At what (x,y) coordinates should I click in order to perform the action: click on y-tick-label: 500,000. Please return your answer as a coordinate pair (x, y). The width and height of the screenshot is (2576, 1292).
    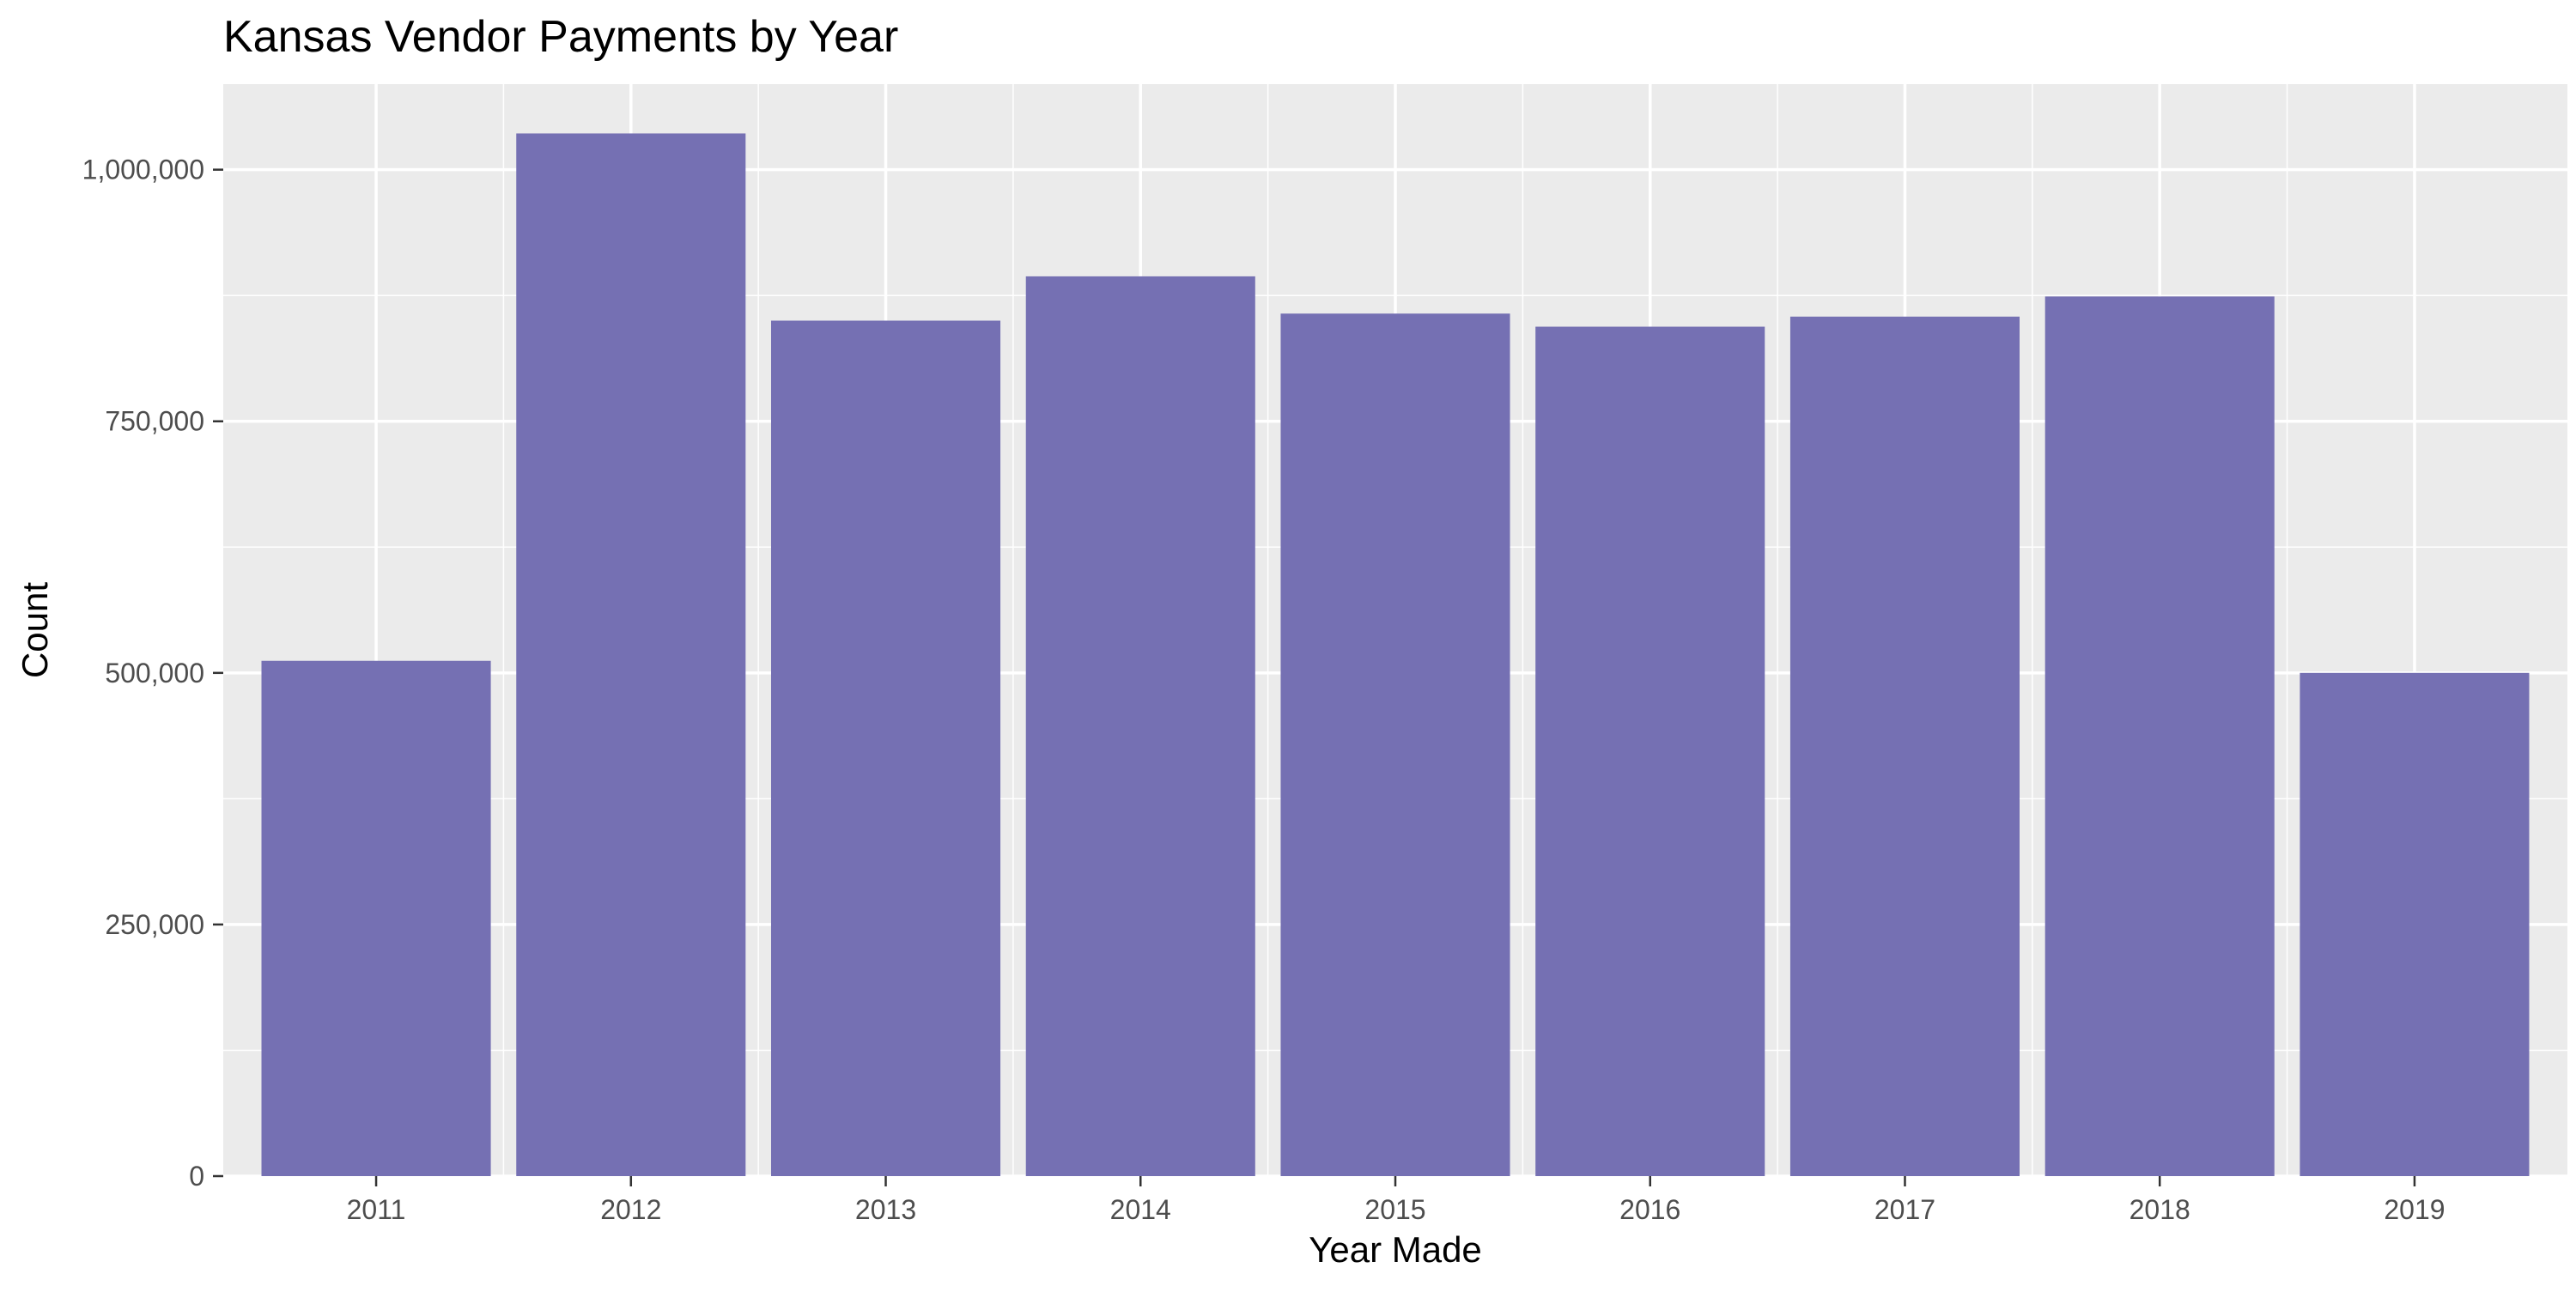
    Looking at the image, I should click on (154, 673).